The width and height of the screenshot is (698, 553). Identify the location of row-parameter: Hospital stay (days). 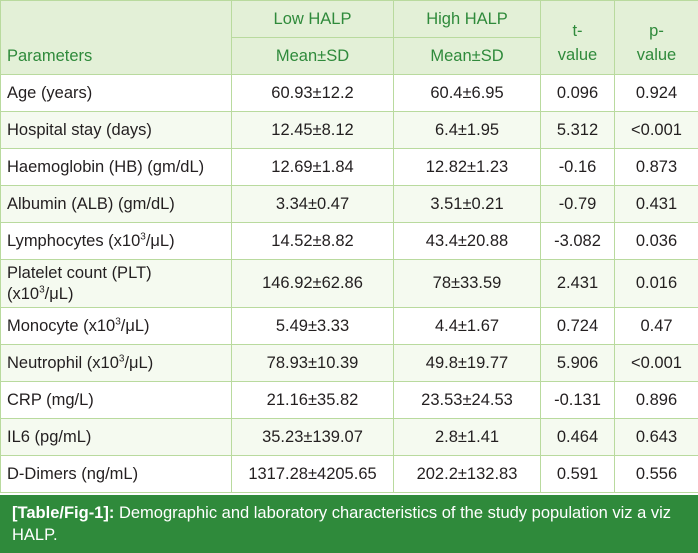
(116, 130).